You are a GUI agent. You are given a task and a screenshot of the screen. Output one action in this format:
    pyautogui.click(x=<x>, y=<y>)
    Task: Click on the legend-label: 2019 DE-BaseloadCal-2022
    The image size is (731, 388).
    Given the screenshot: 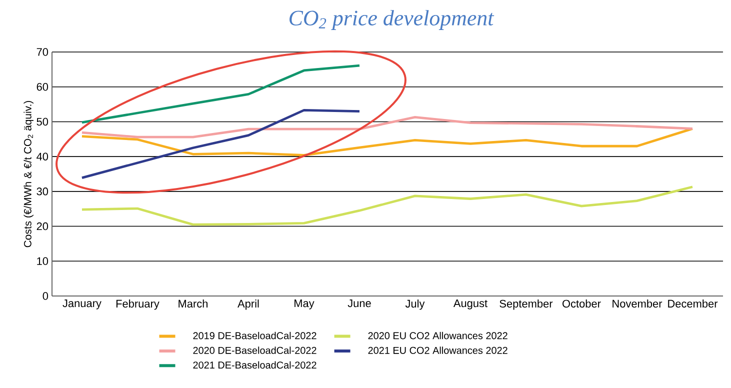 What is the action you would take?
    pyautogui.click(x=254, y=336)
    